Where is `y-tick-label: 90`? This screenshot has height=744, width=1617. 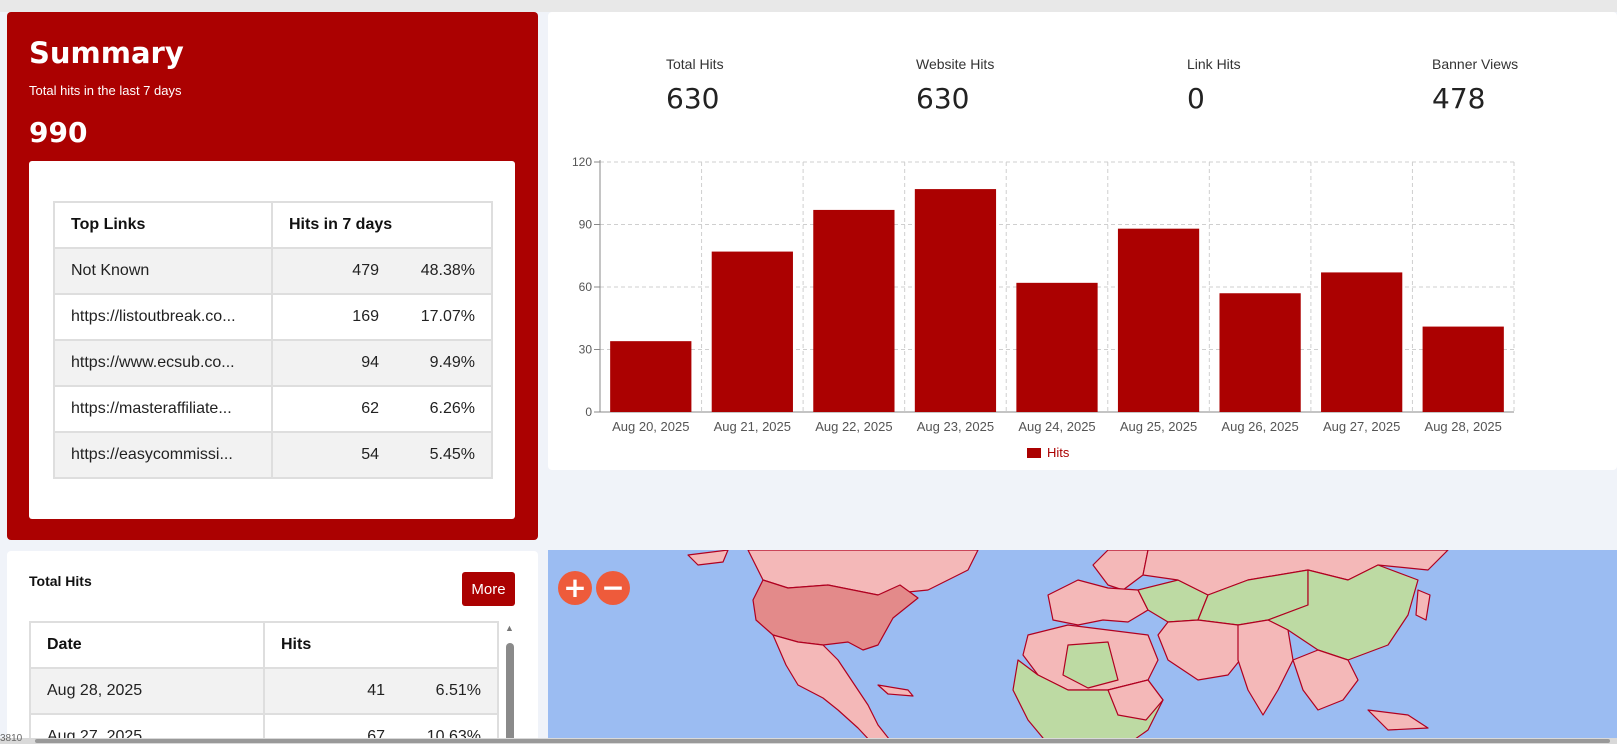
y-tick-label: 90 is located at coordinates (586, 225).